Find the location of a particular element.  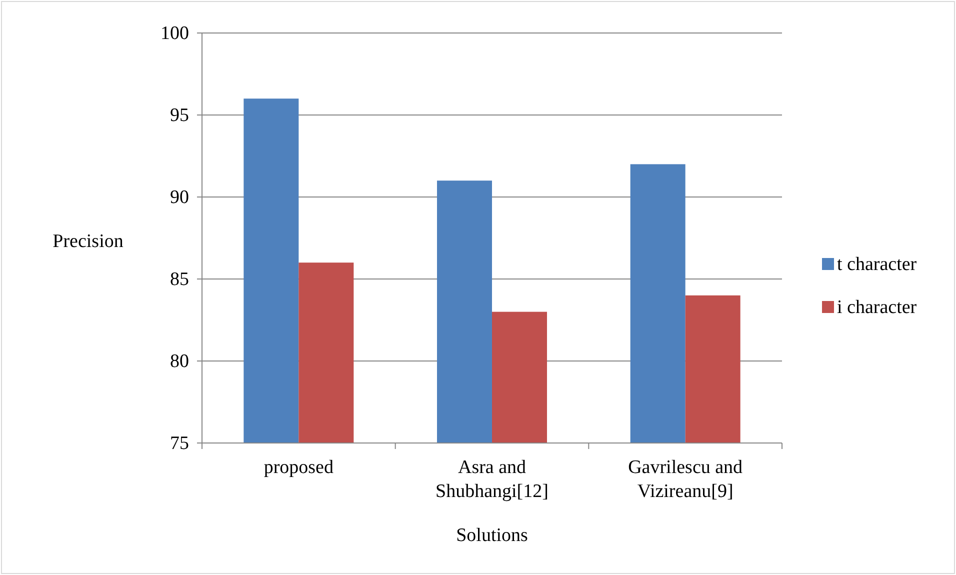

y-tick-label: 75 is located at coordinates (179, 443).